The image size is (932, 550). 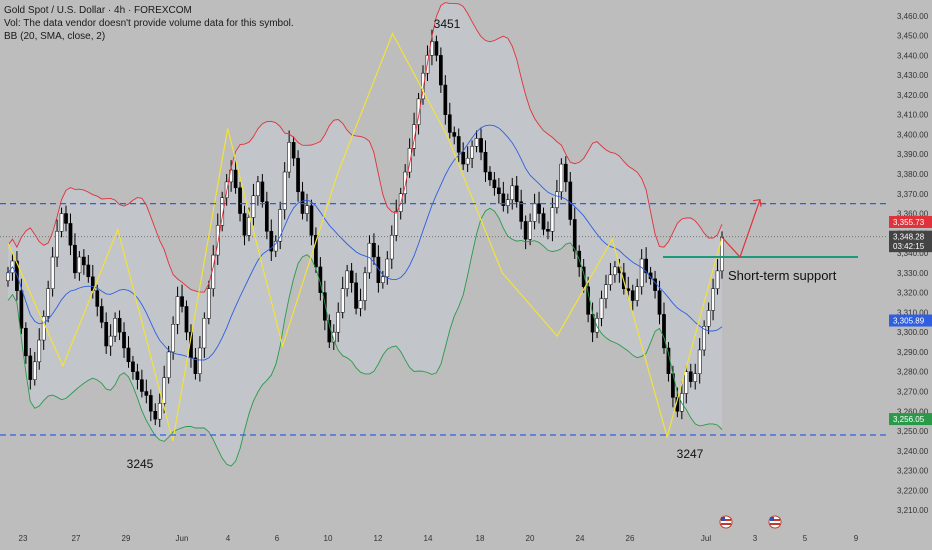 I want to click on bb-indicator-label: BB (20, SMA, close, 2), so click(x=55, y=36).